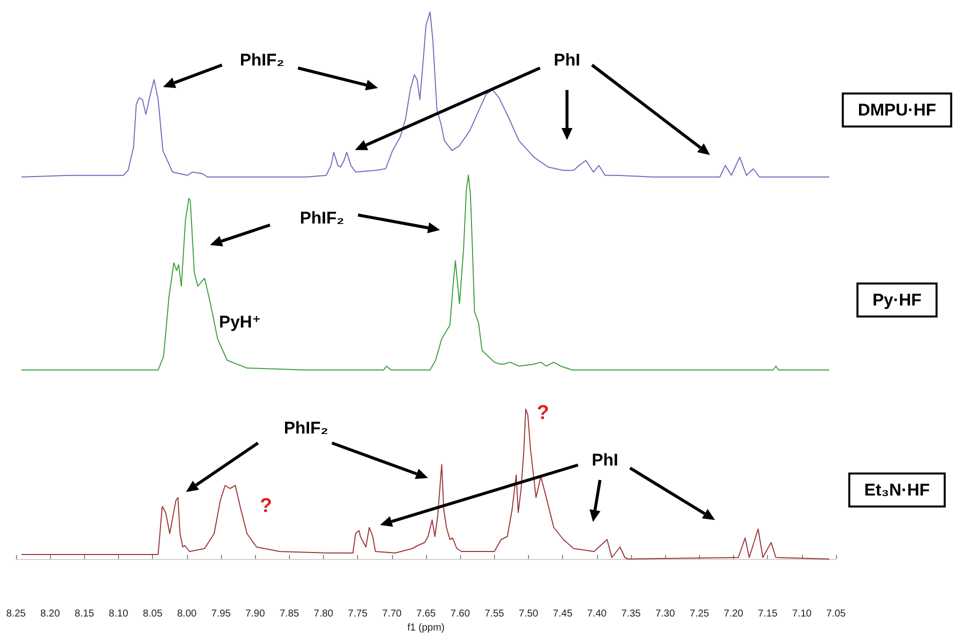 The width and height of the screenshot is (958, 638). I want to click on x-tick-label: 7.20, so click(734, 614).